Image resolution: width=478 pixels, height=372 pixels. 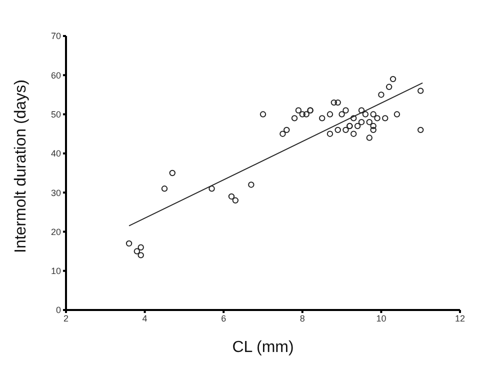 I want to click on x-tick-label: 10, so click(x=381, y=318).